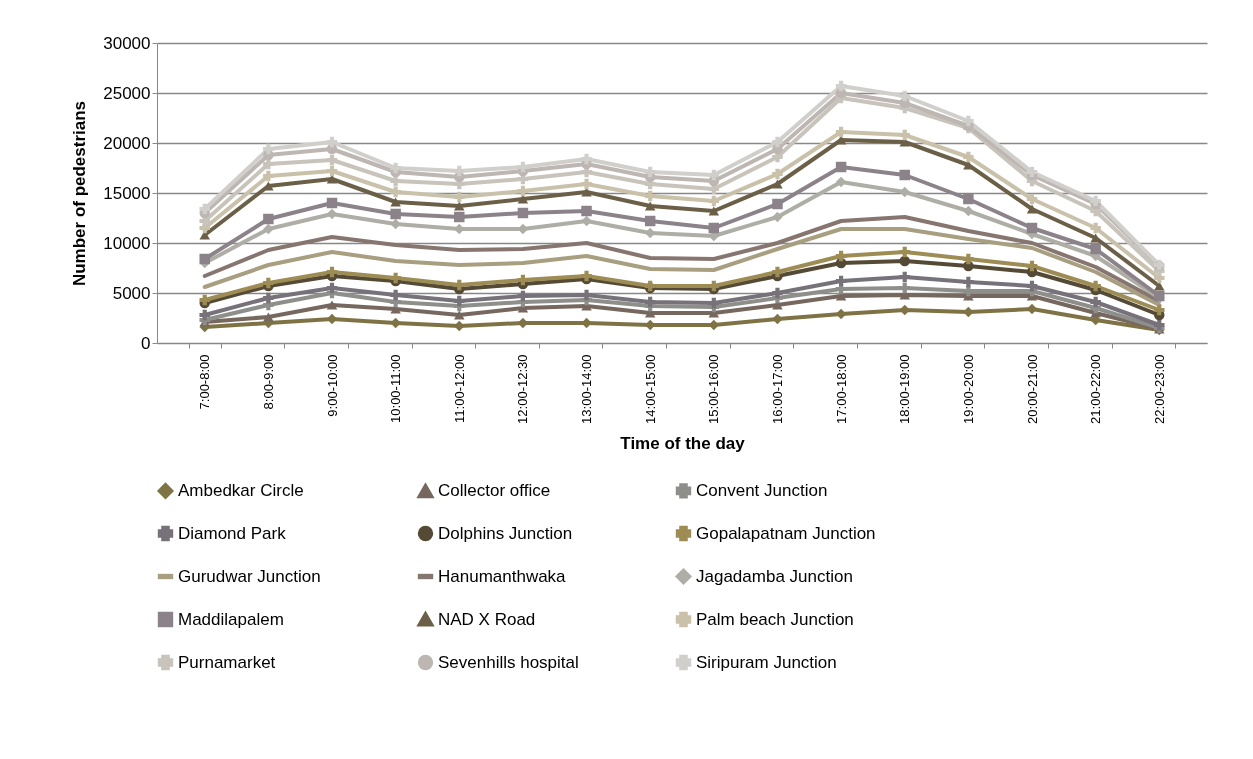 The height and width of the screenshot is (759, 1253). Describe the element at coordinates (1096, 389) in the screenshot. I see `x-tick-label: 21:00-22:00` at that location.